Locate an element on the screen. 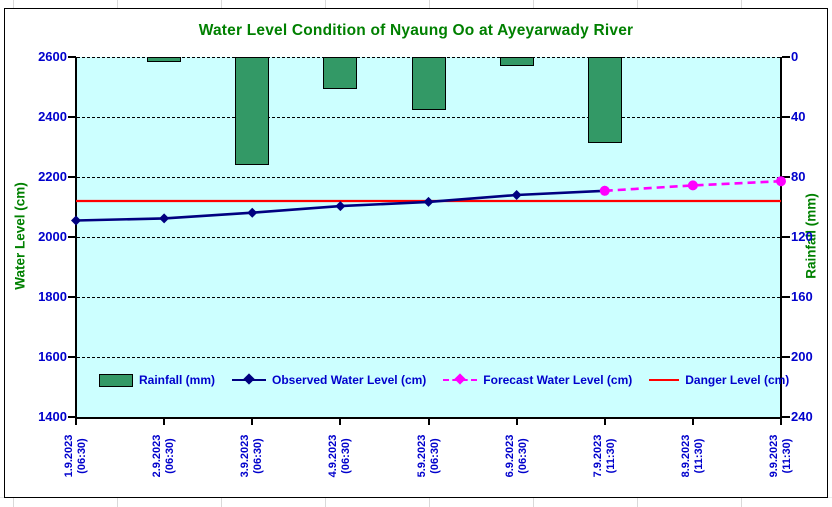  right-axis-tick-label: 240 is located at coordinates (802, 416).